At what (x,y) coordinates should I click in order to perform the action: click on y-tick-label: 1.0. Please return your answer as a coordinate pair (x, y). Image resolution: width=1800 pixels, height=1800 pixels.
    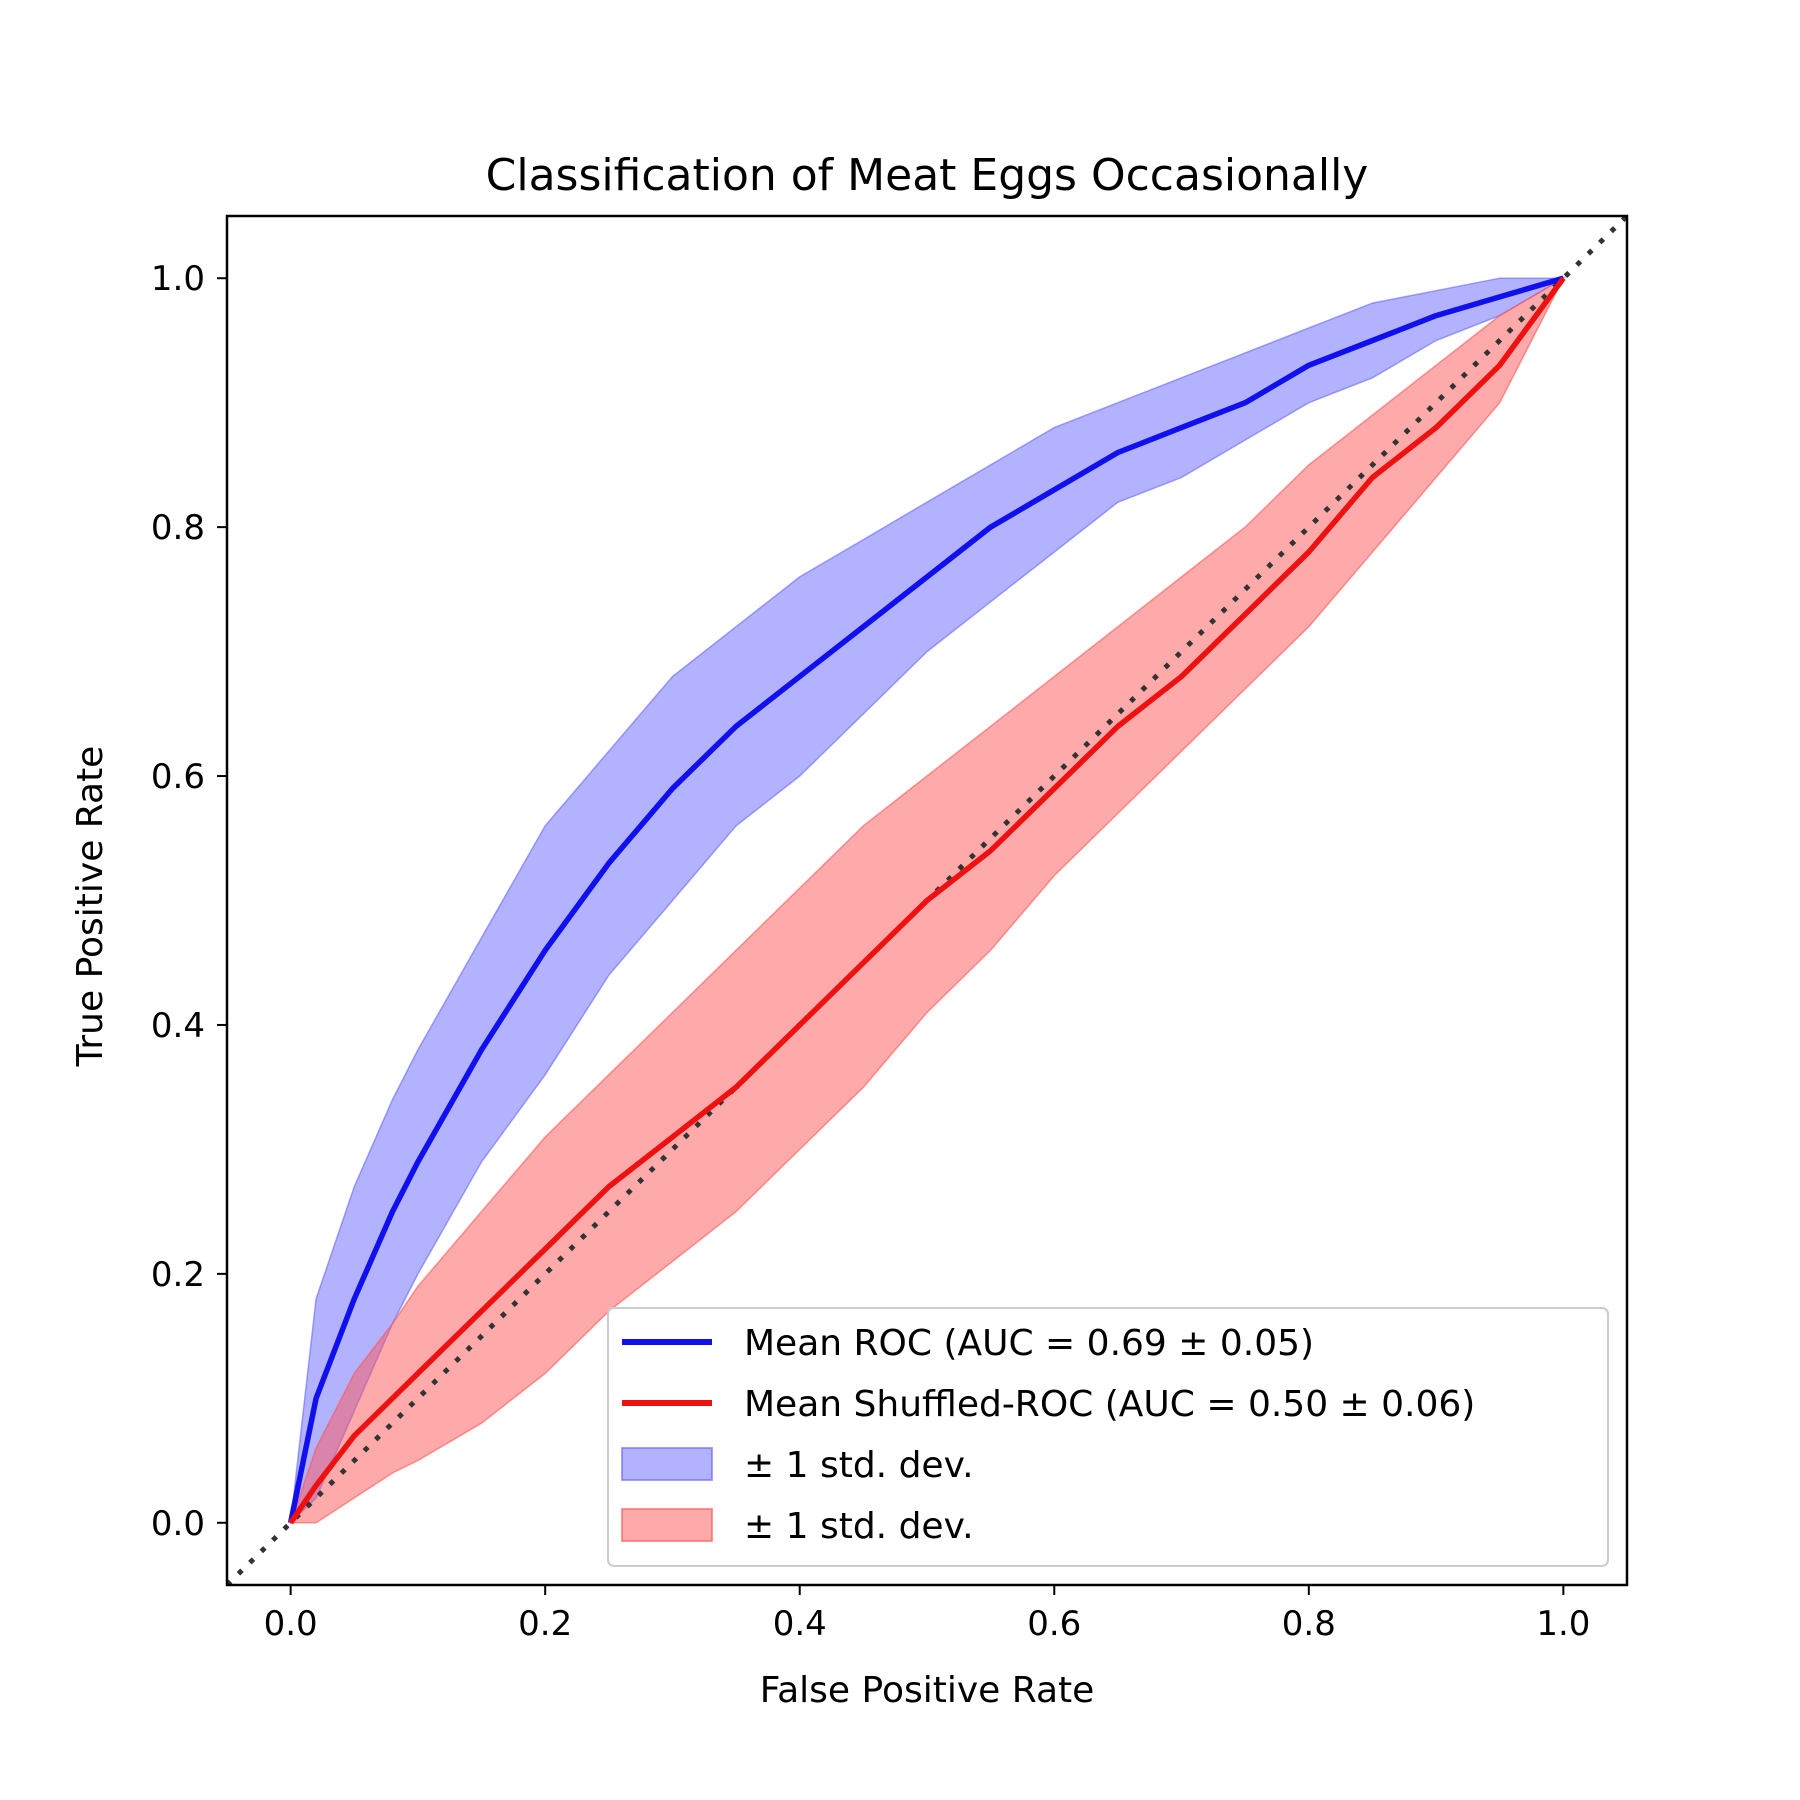
    Looking at the image, I should click on (178, 279).